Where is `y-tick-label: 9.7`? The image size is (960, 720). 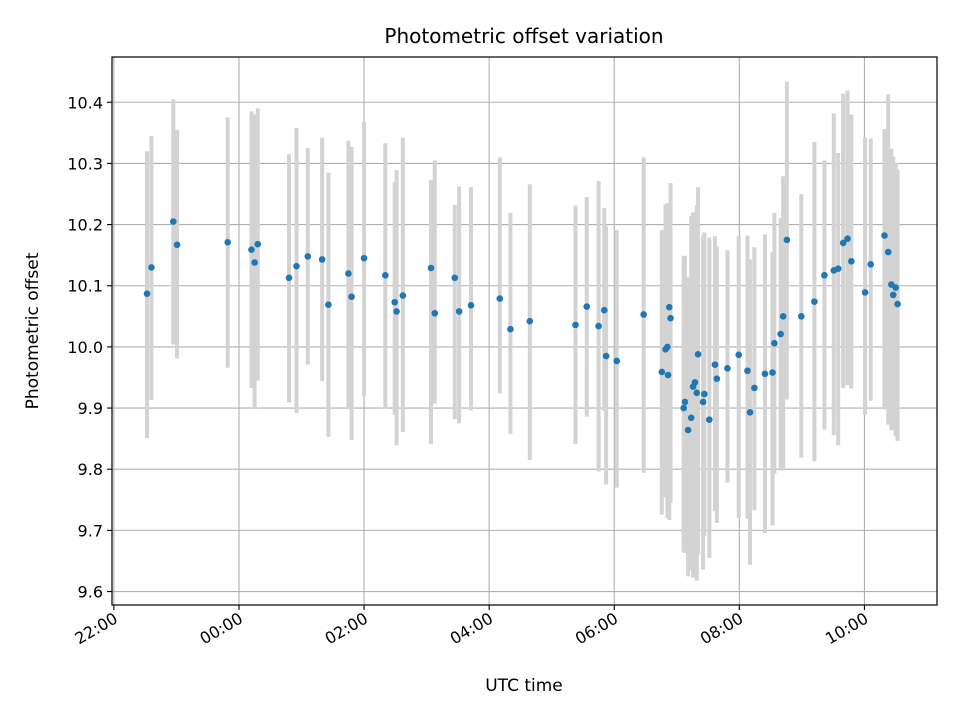
y-tick-label: 9.7 is located at coordinates (90, 530).